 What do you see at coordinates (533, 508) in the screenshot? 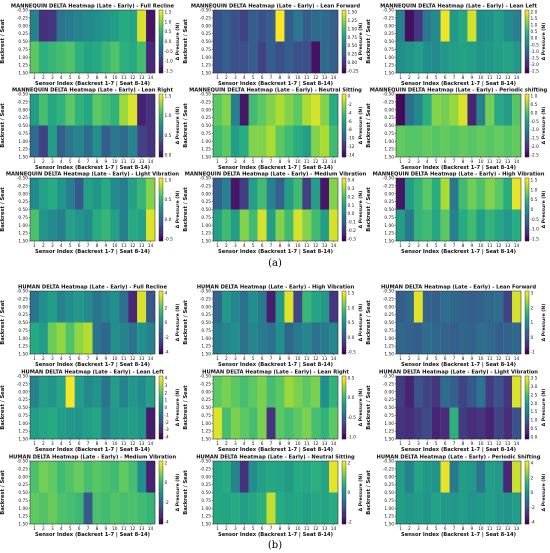
I see `colorbar-tick: -2` at bounding box center [533, 508].